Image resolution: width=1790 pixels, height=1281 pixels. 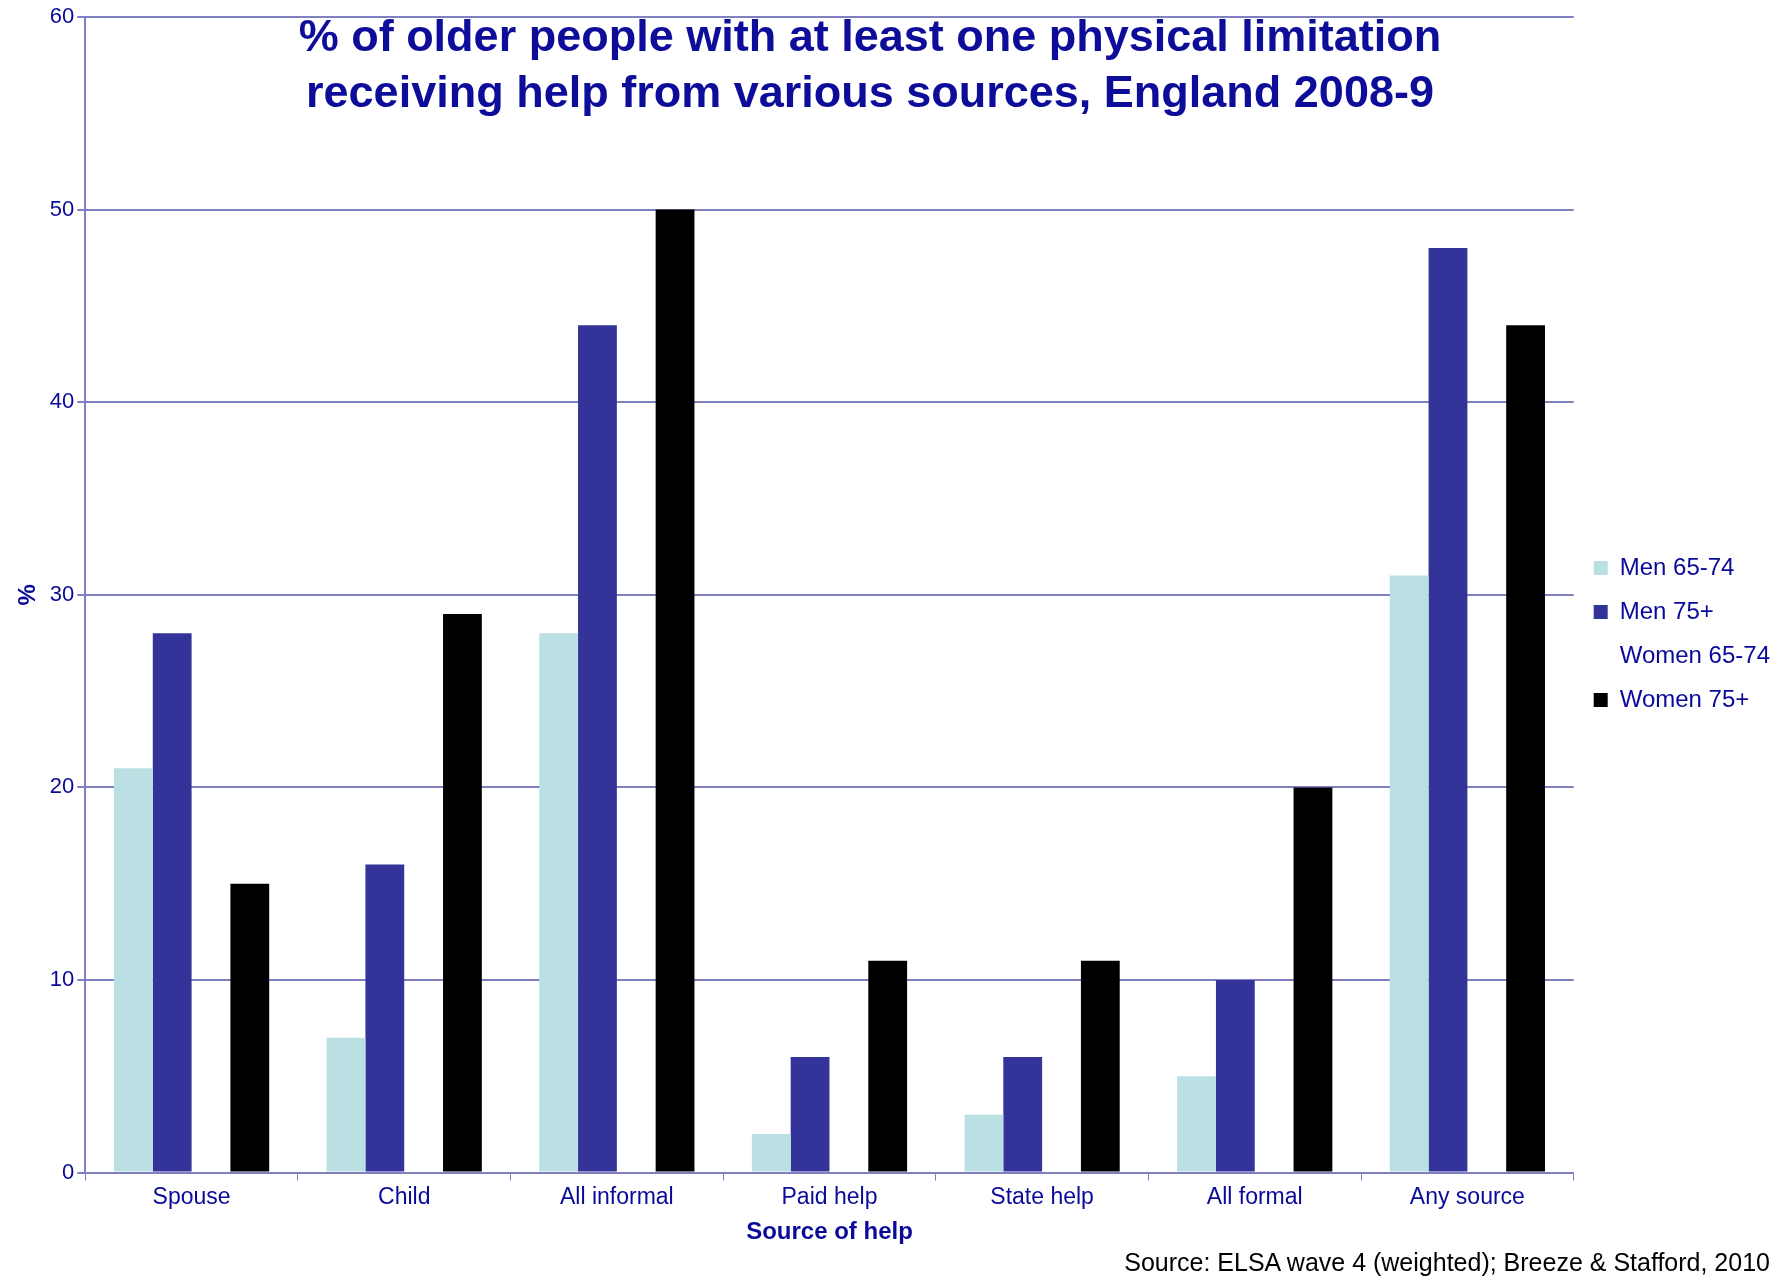 What do you see at coordinates (62, 208) in the screenshot?
I see `y-tick-label: 50` at bounding box center [62, 208].